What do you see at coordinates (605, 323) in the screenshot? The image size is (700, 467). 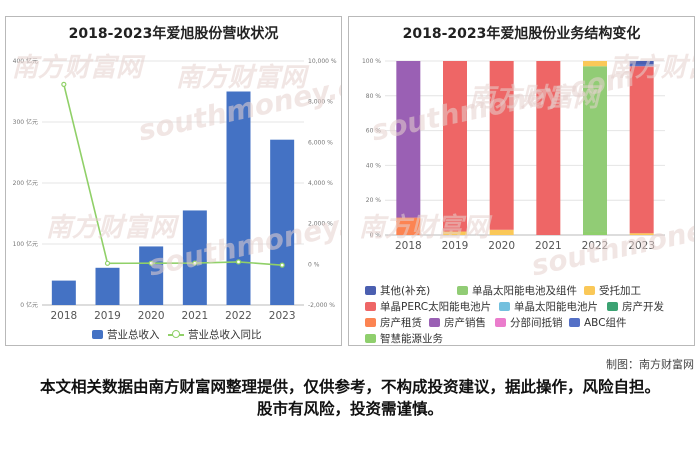 I see `legend-label: ABC组件` at bounding box center [605, 323].